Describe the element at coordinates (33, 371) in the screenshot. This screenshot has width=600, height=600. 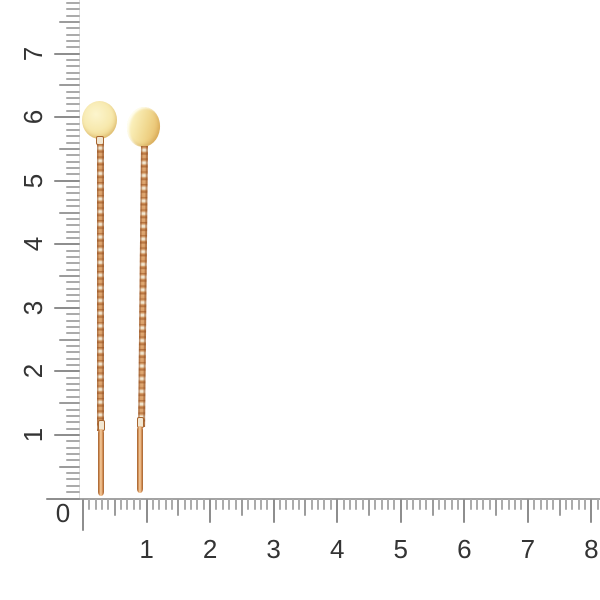
I see `v-ruler-label-2: 2` at that location.